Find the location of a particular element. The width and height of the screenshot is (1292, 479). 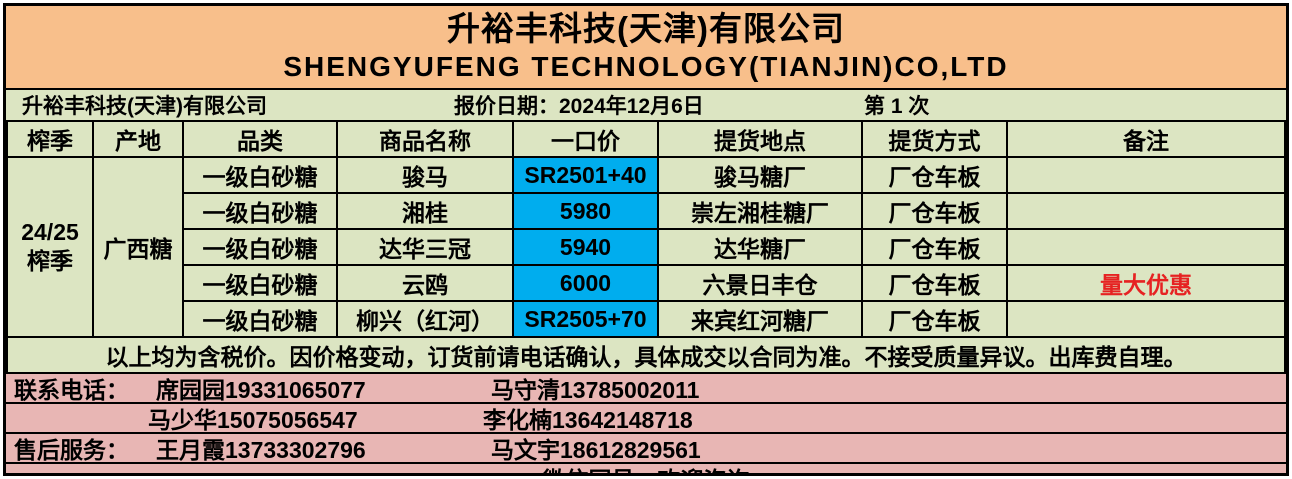

wechat-footer-row: 微信同号，欢迎咨询 is located at coordinates (646, 467).